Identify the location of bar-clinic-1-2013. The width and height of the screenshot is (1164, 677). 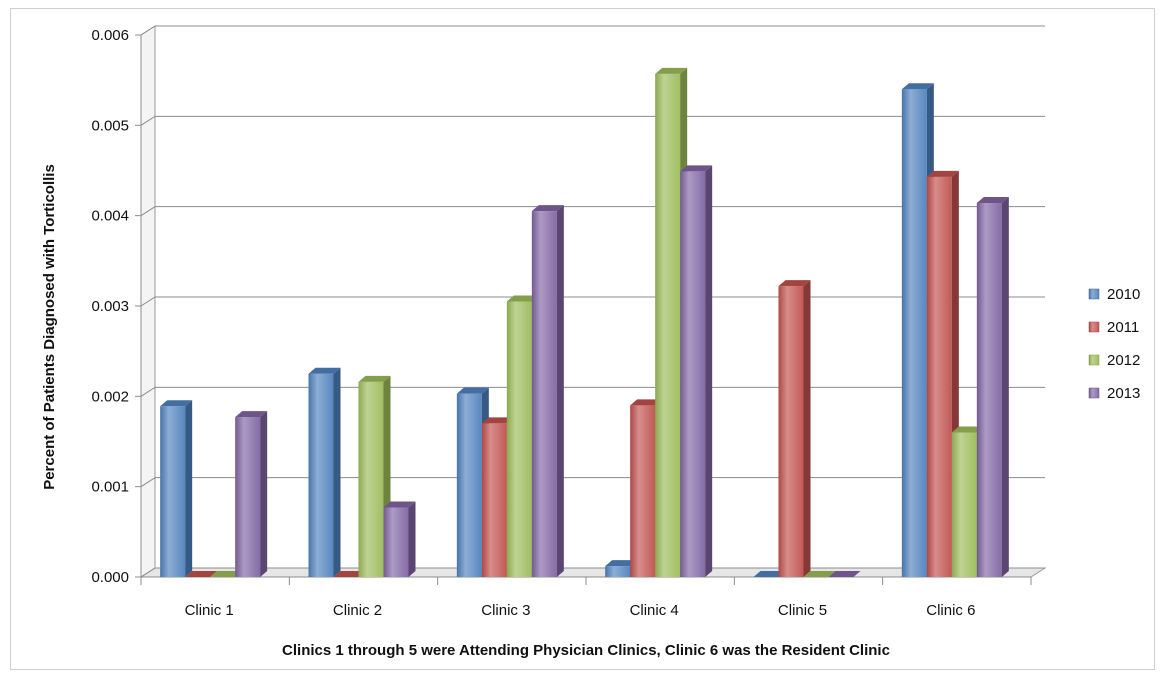
(251, 494).